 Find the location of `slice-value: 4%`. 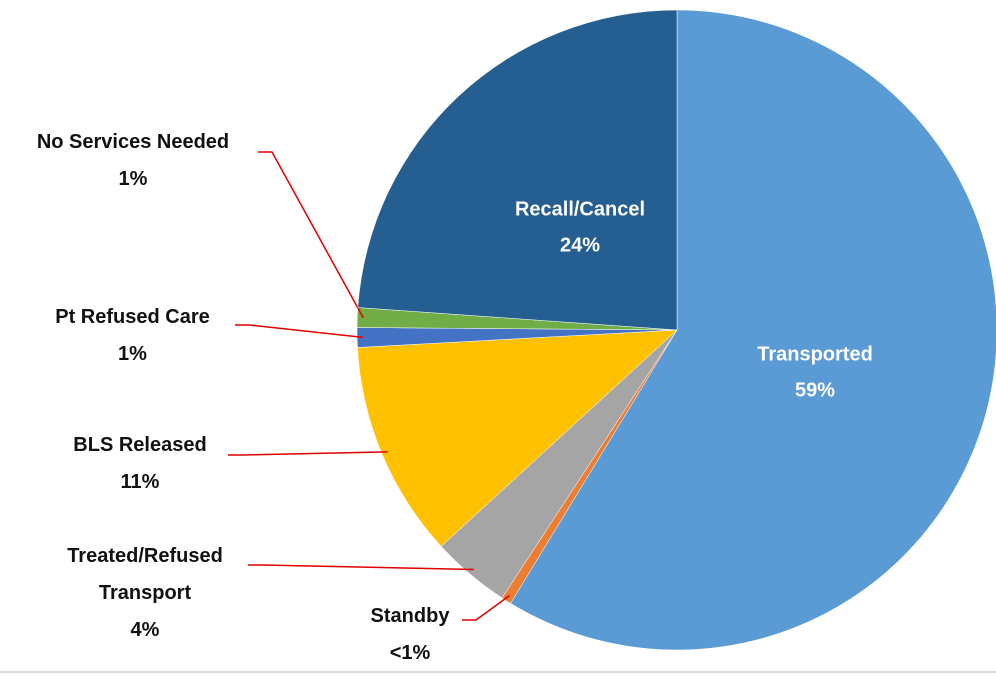

slice-value: 4% is located at coordinates (145, 630).